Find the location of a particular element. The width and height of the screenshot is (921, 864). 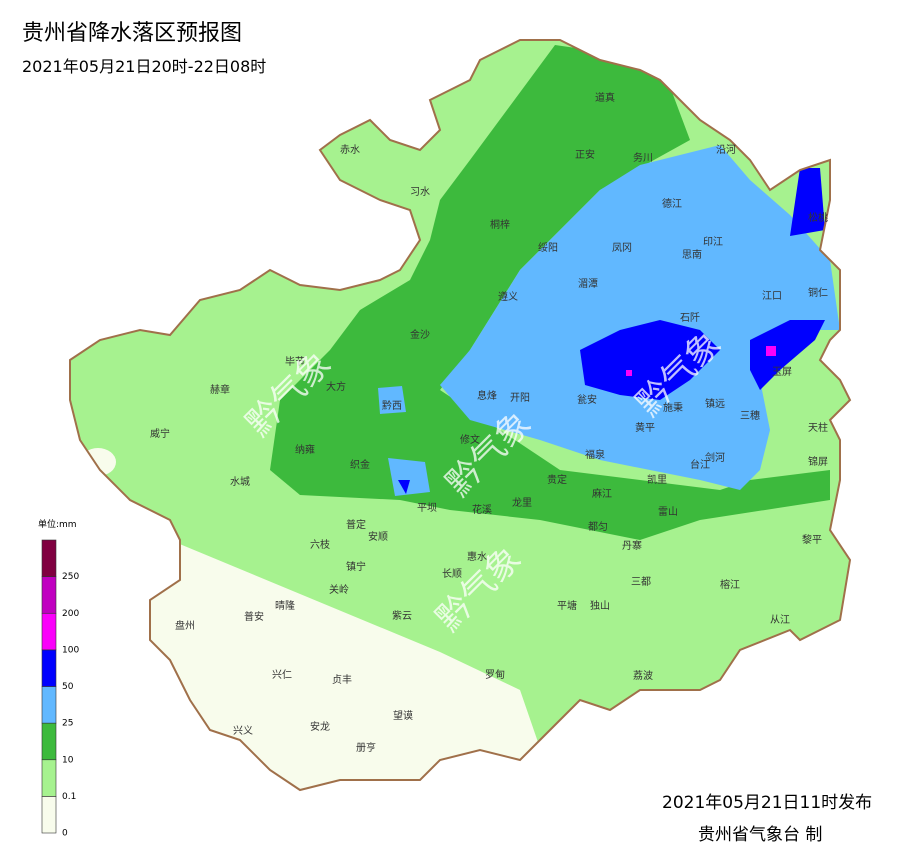

city-label: 天柱 is located at coordinates (818, 427).